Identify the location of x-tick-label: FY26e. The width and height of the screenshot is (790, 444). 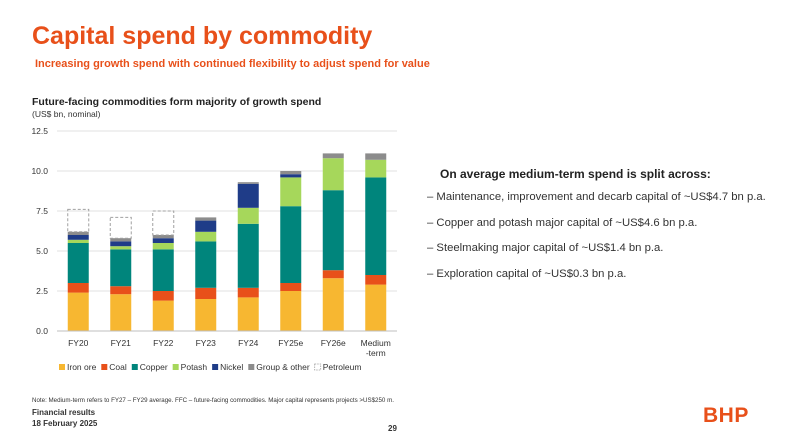
(333, 343).